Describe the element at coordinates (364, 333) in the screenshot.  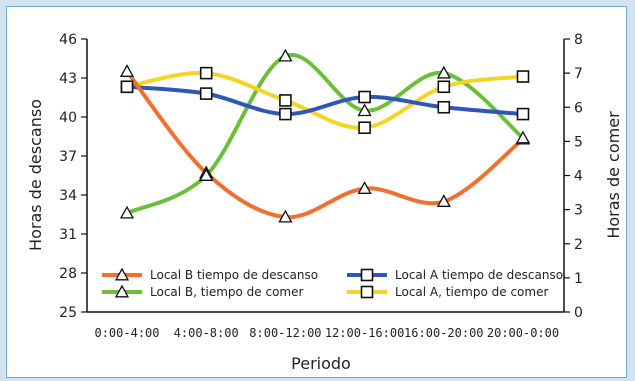
I see `x-tick-label: 12:00-16:00` at that location.